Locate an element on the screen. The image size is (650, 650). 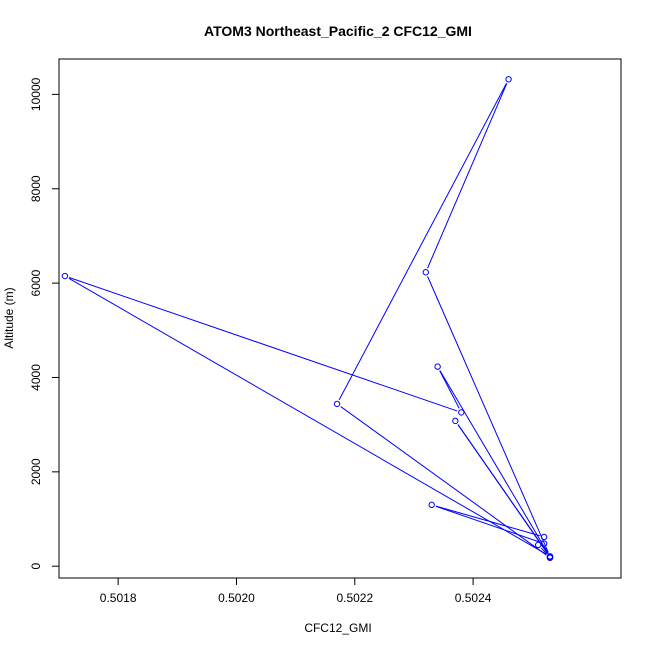
x-tick-label: 0.5020 is located at coordinates (236, 598).